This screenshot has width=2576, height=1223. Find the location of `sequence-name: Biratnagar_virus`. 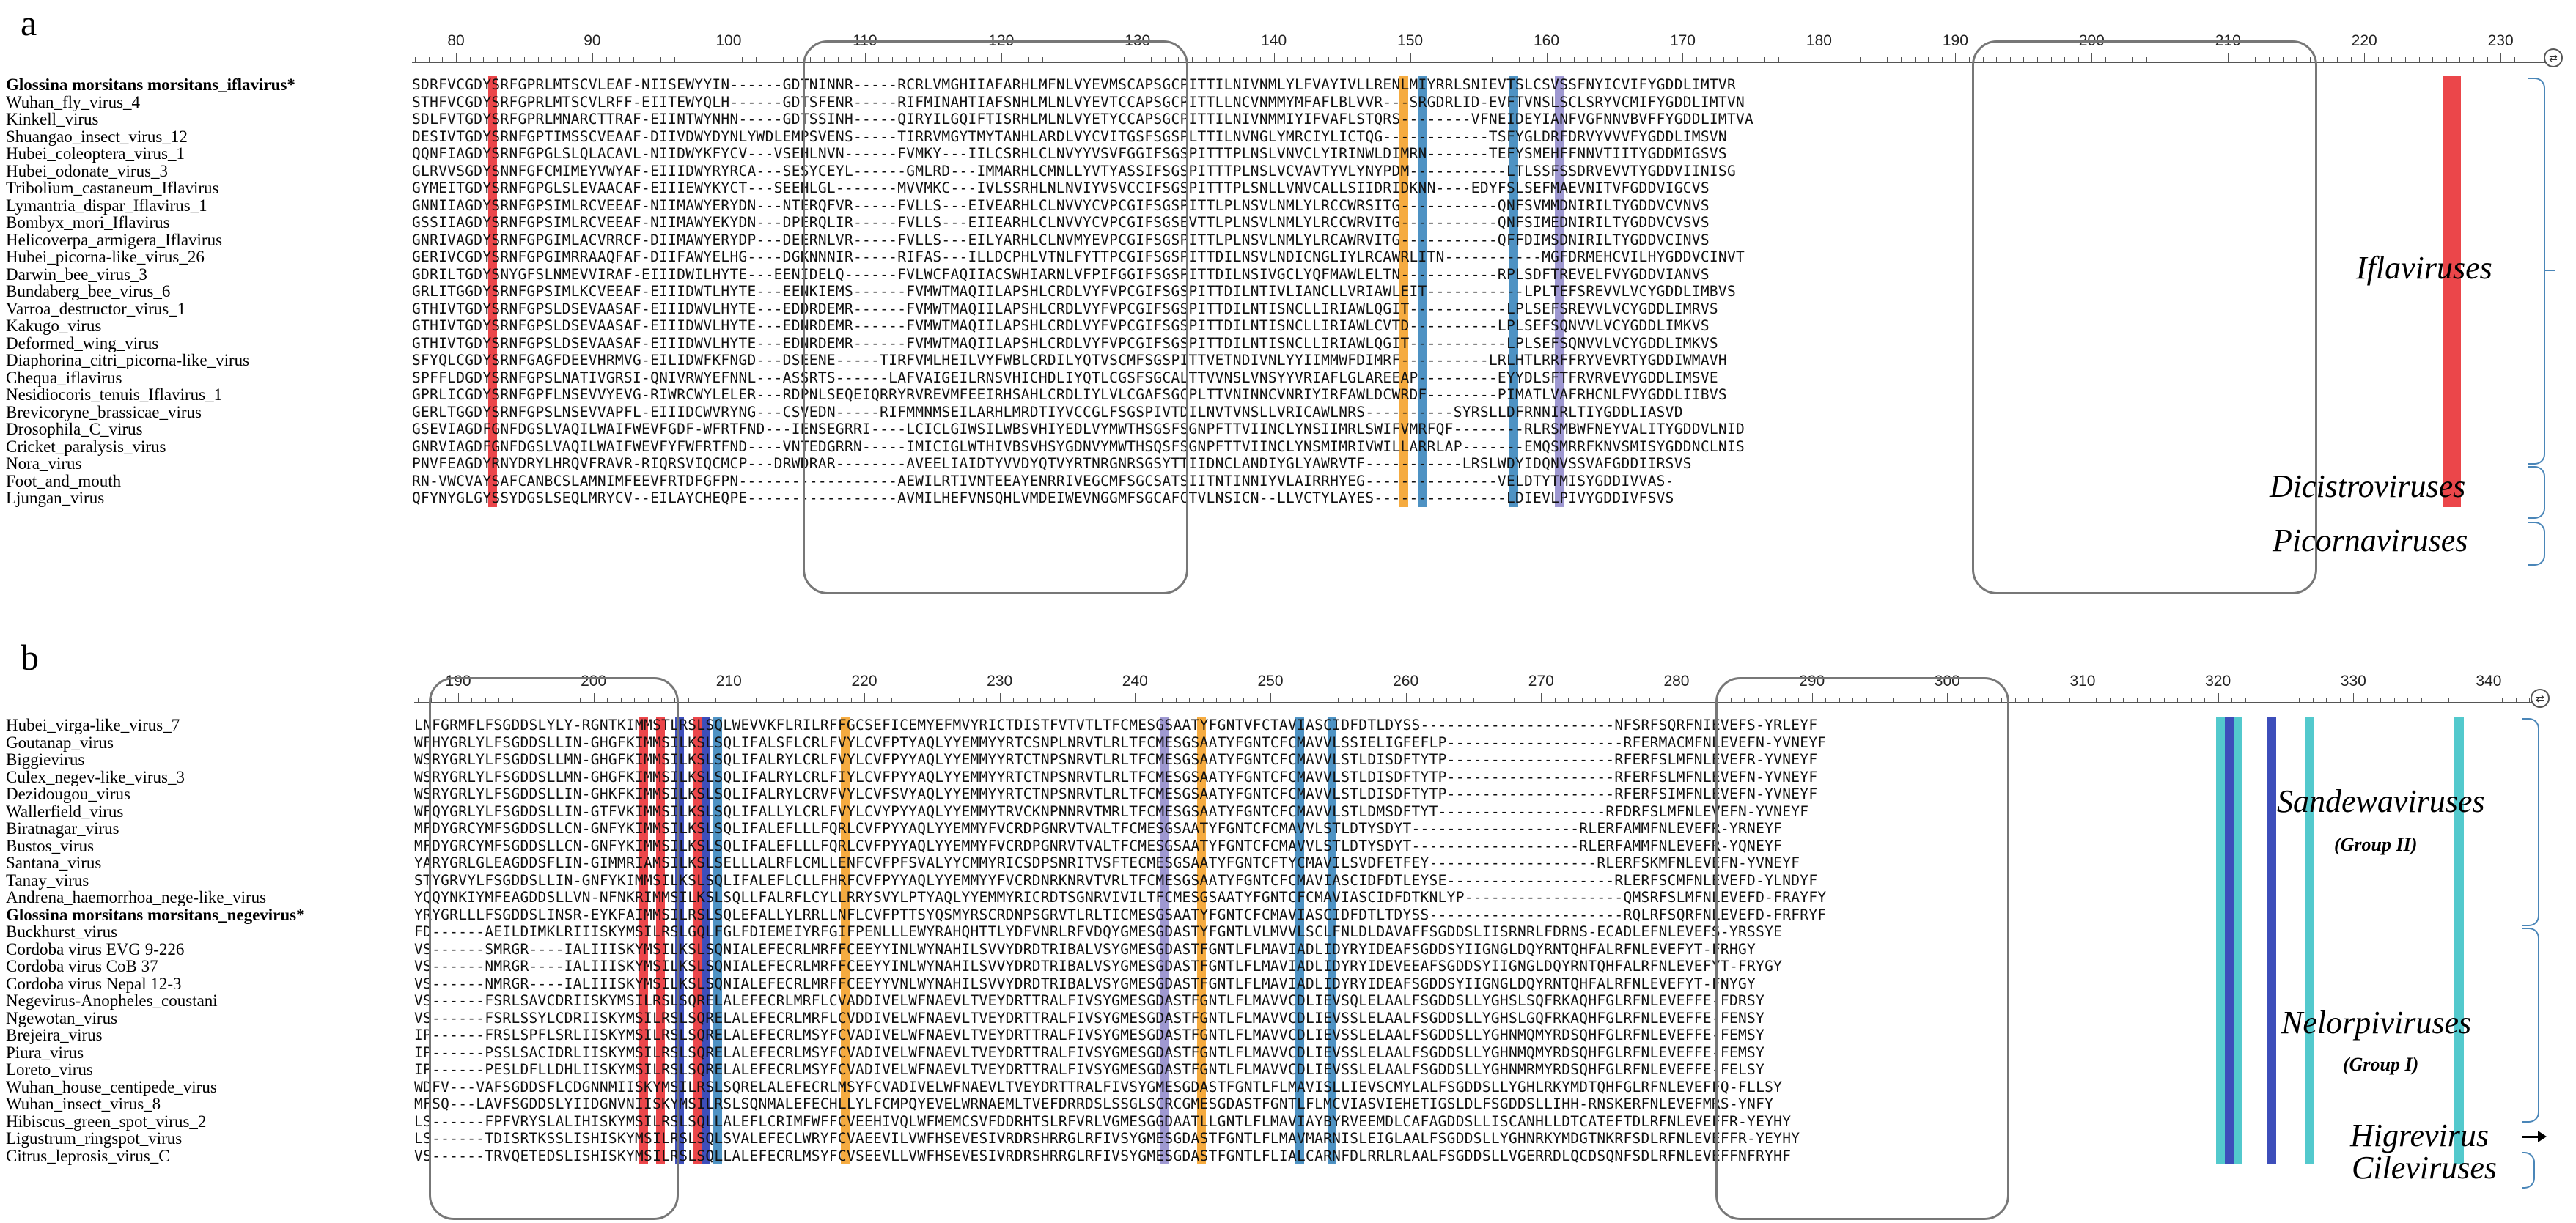

sequence-name: Biratnagar_virus is located at coordinates (62, 829).